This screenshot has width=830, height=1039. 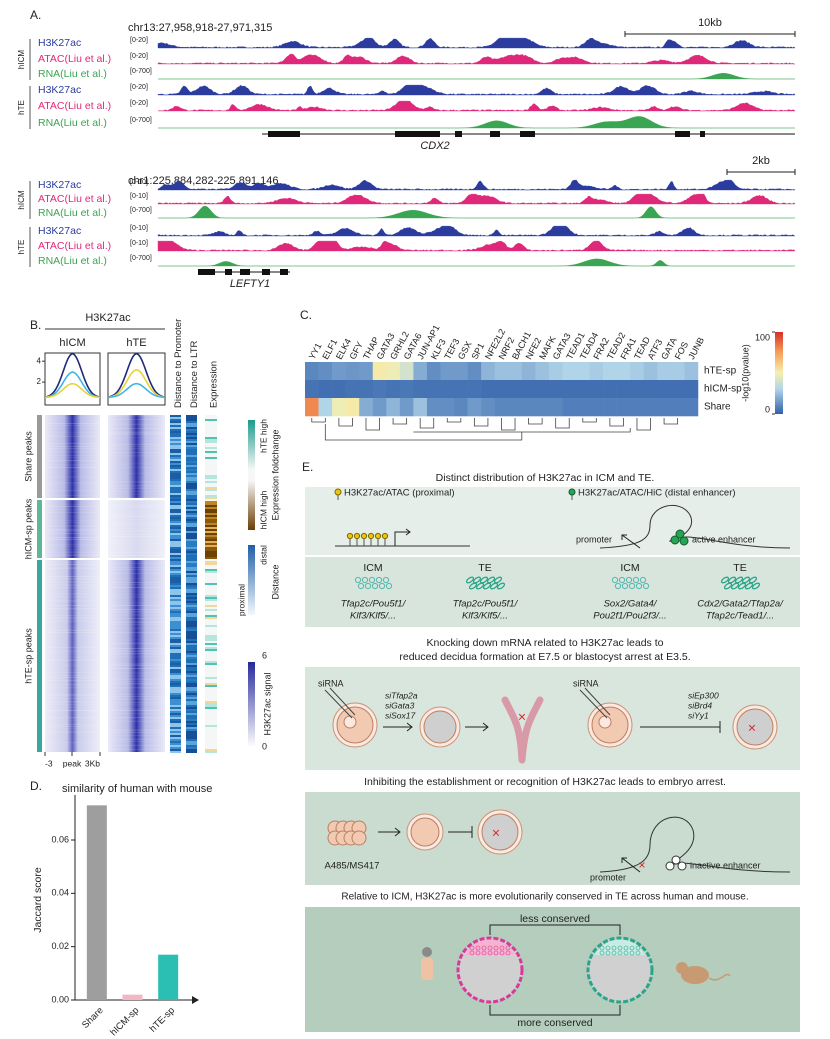 What do you see at coordinates (72, 375) in the screenshot?
I see `profile-curve` at bounding box center [72, 375].